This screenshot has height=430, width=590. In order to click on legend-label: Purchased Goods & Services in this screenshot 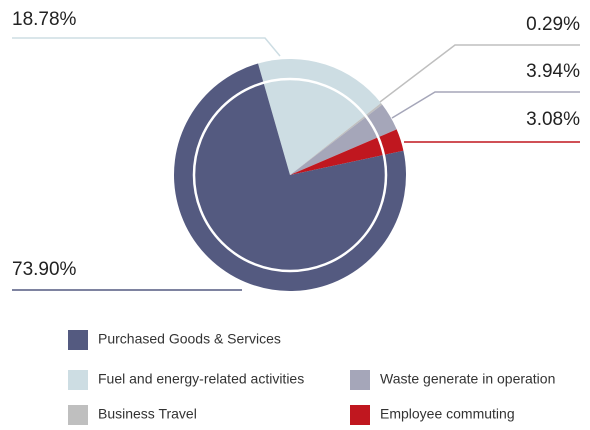, I will do `click(189, 339)`.